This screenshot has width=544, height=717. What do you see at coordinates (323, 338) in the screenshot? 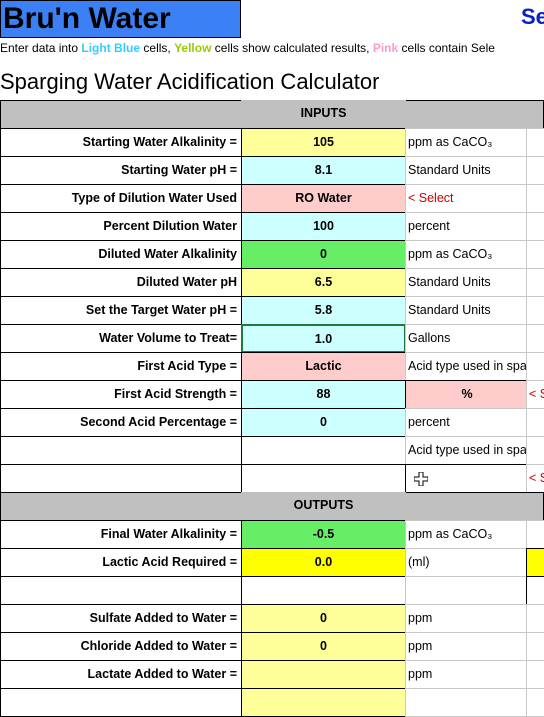
I see `value-cell: 1.0` at bounding box center [323, 338].